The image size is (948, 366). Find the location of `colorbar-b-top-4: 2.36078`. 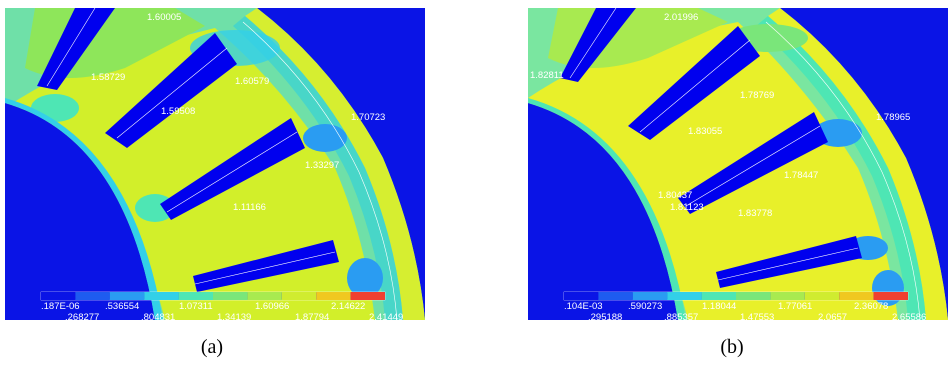

colorbar-b-top-4: 2.36078 is located at coordinates (871, 306).